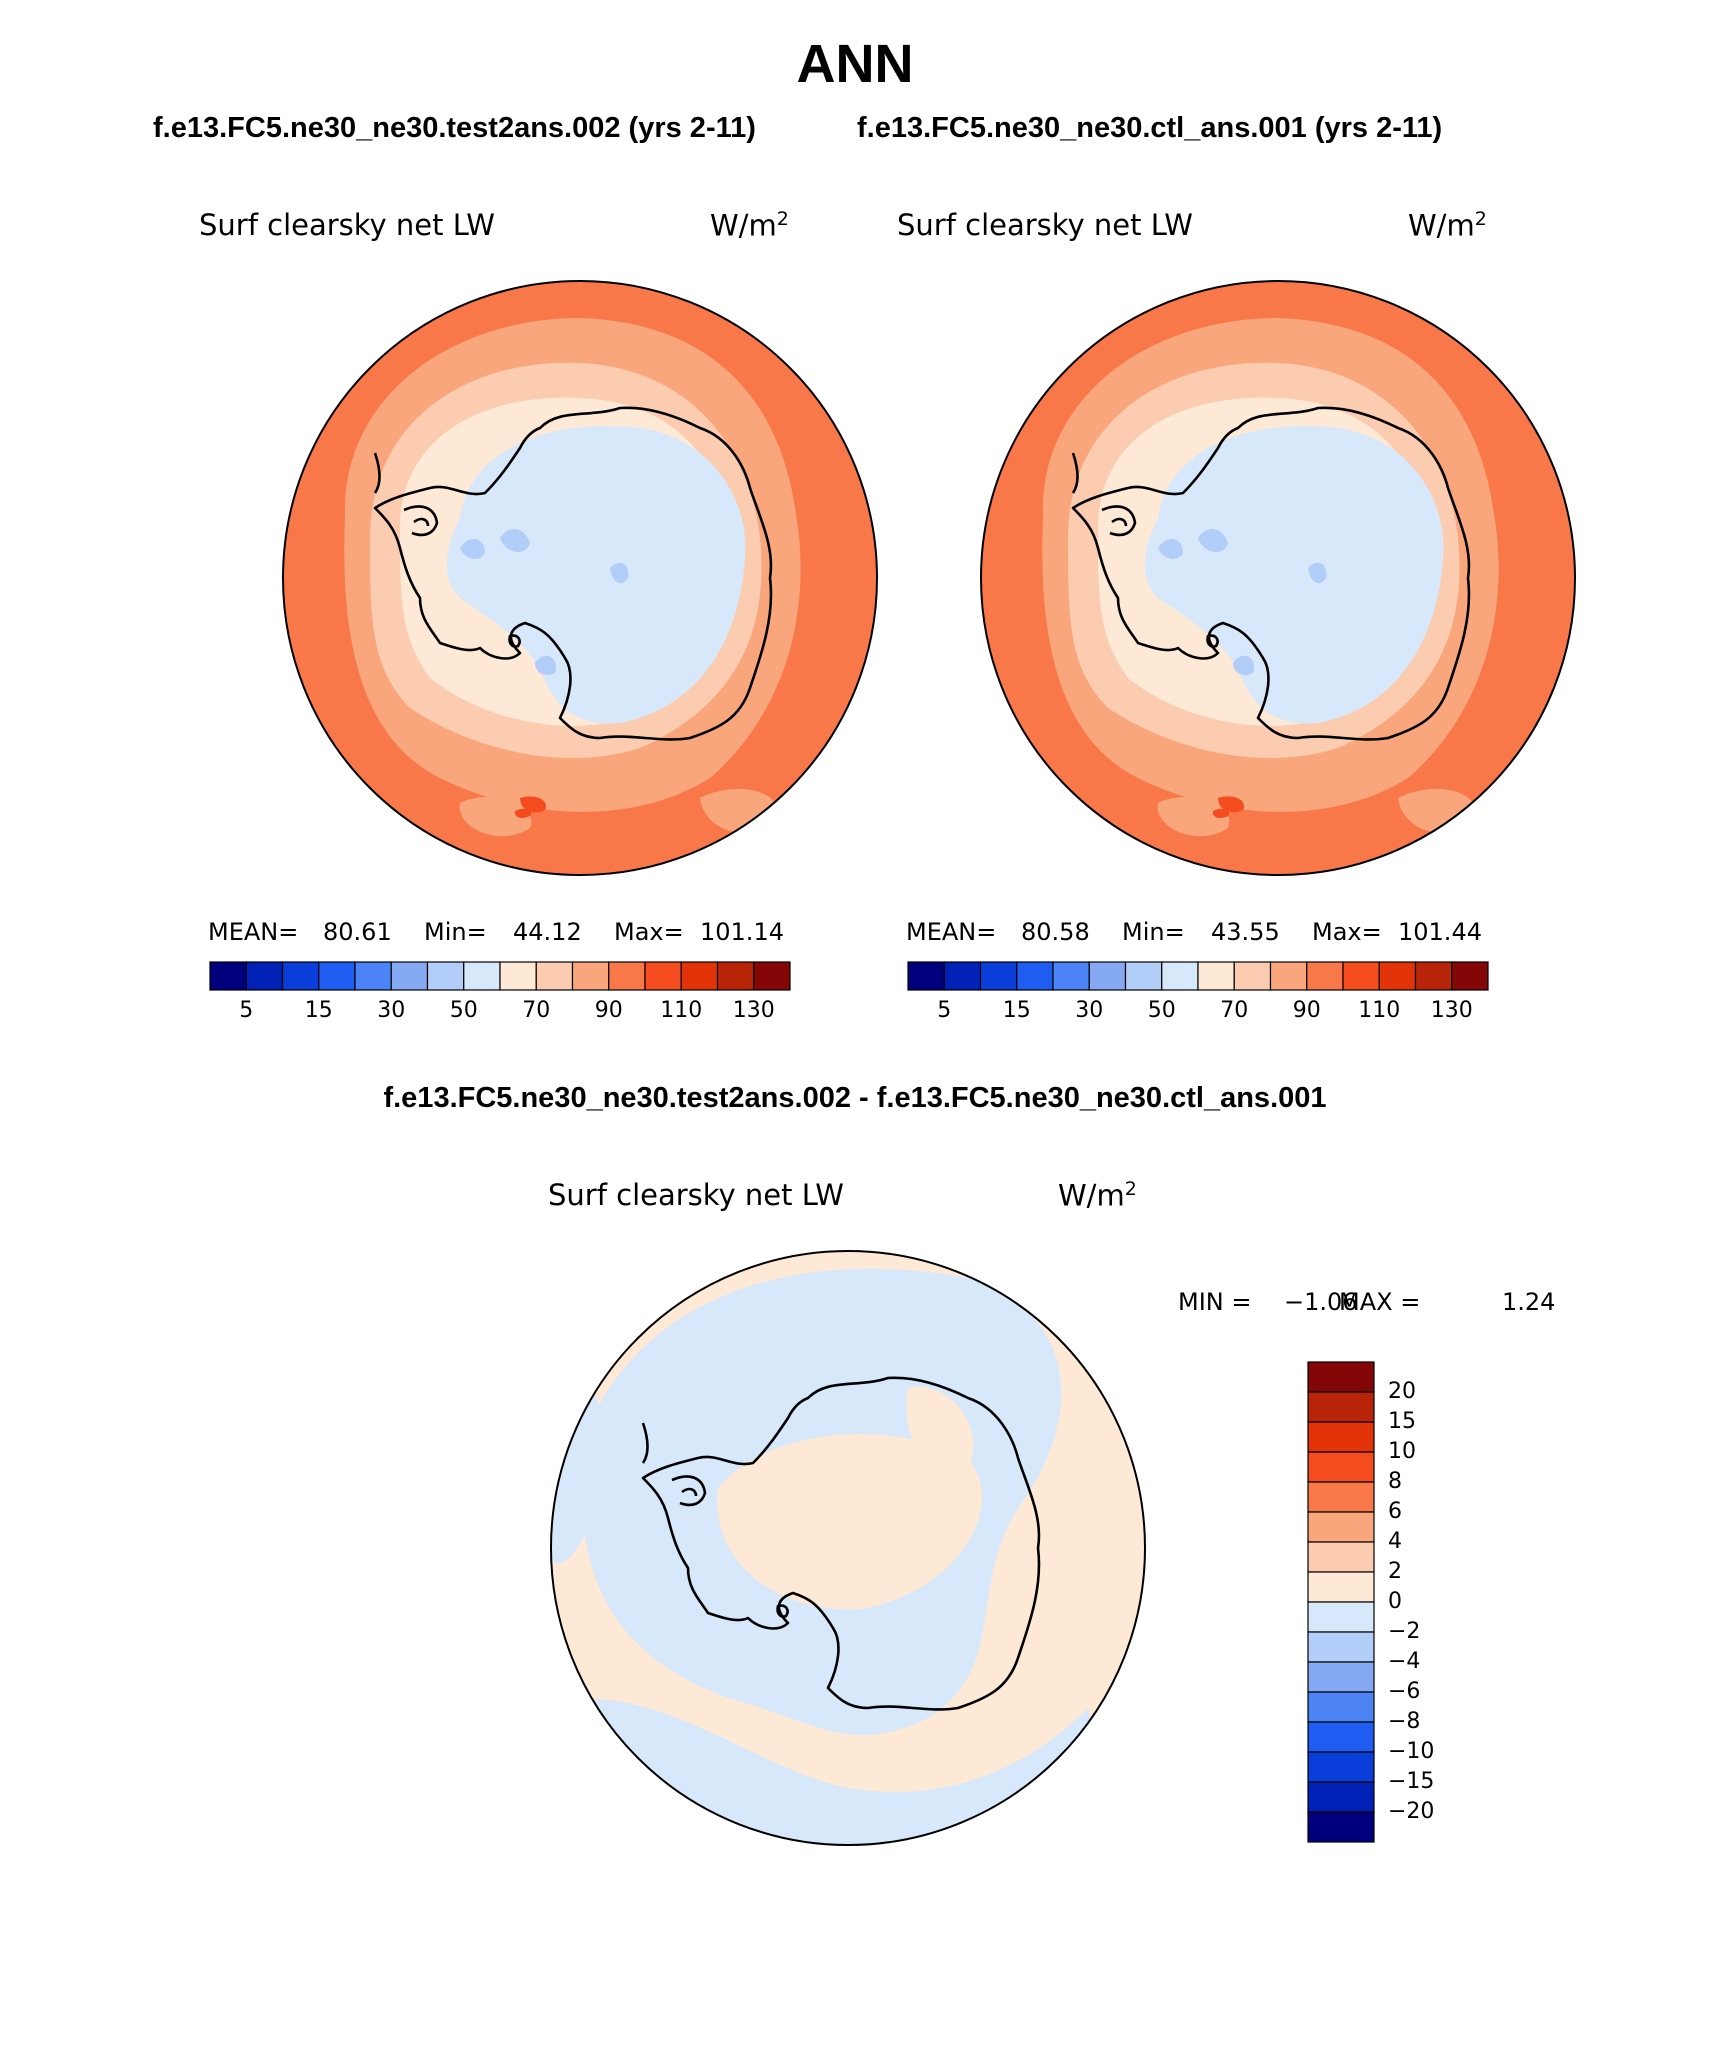 This screenshot has height=2061, width=1710. Describe the element at coordinates (391, 1010) in the screenshot. I see `colorbar-tick-label: 30` at that location.